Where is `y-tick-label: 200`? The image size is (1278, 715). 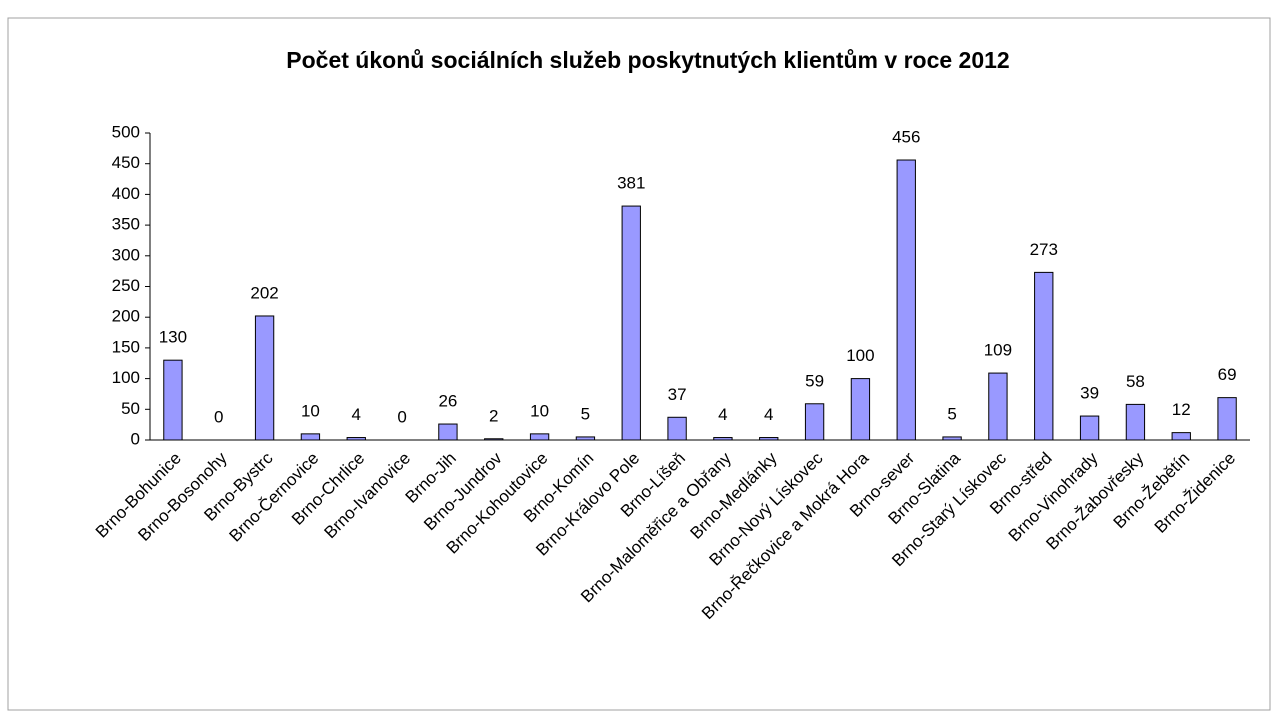
y-tick-label: 200 is located at coordinates (126, 316).